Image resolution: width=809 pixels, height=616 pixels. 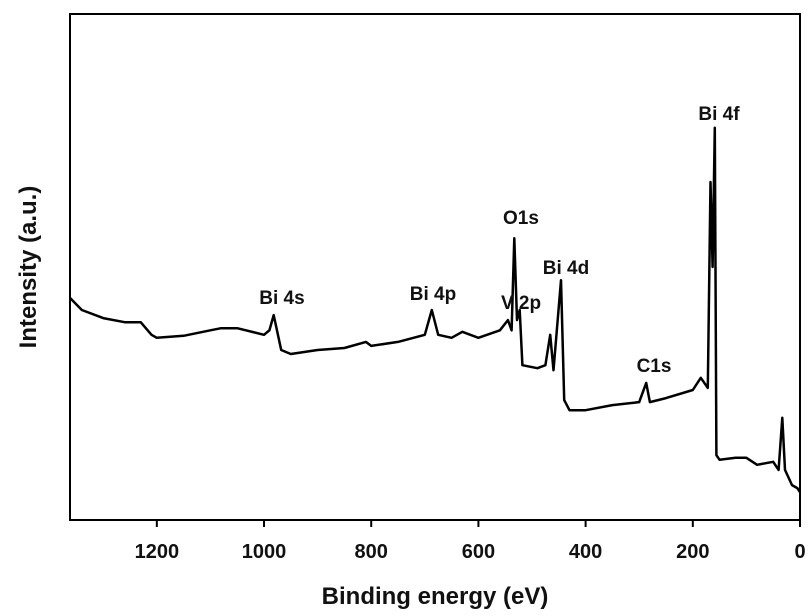 What do you see at coordinates (692, 552) in the screenshot?
I see `x-tick-label: 200` at bounding box center [692, 552].